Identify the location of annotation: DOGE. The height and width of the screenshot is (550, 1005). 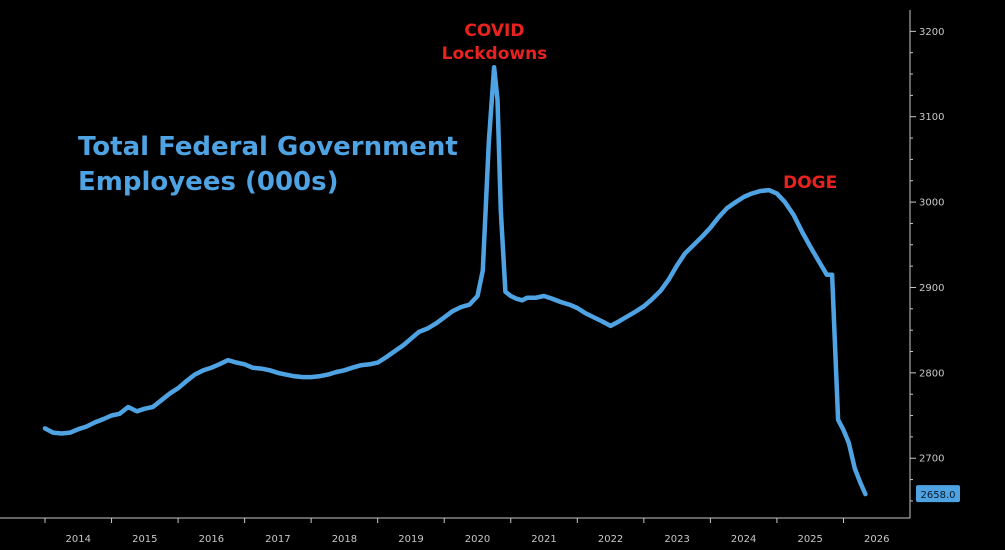
(810, 183).